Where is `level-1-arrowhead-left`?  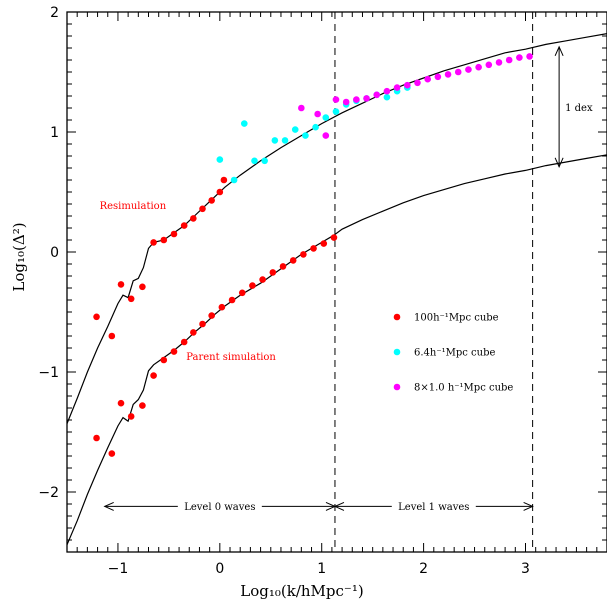 level-1-arrowhead-left is located at coordinates (339, 506).